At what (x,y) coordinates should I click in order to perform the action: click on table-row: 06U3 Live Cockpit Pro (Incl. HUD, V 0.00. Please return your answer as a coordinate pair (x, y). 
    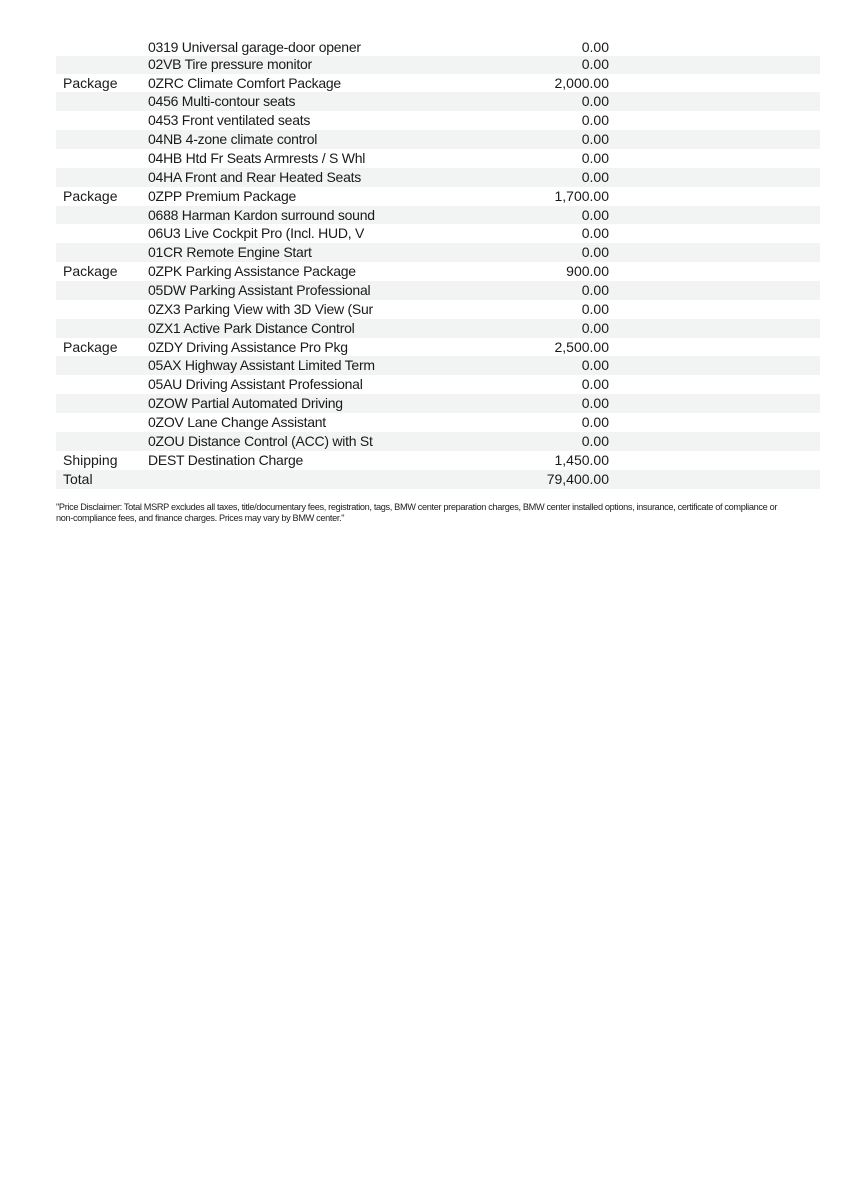
    Looking at the image, I should click on (438, 233).